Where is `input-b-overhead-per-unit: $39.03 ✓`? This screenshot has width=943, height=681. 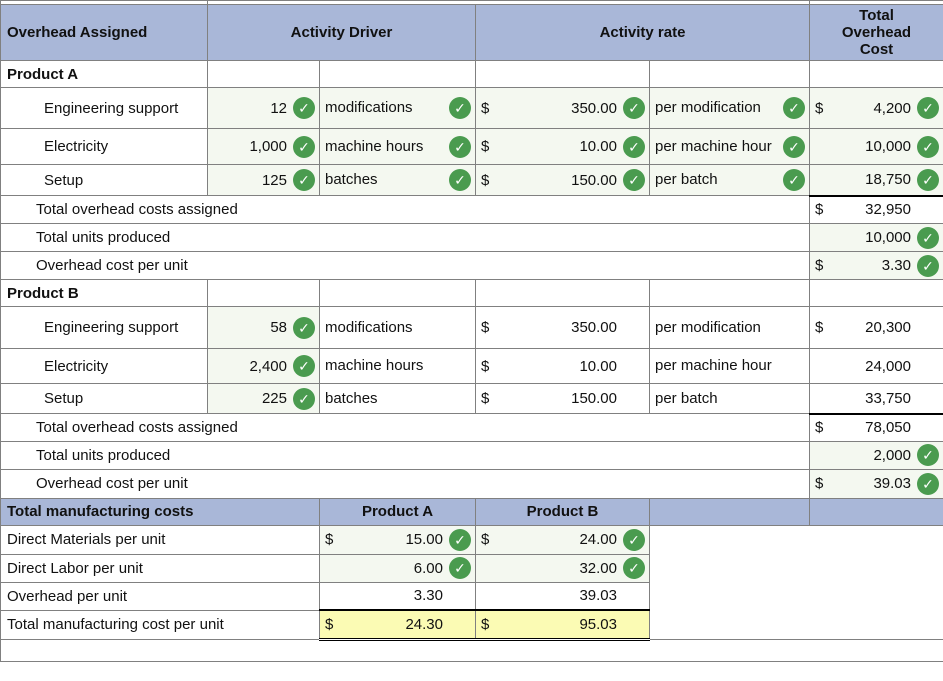
input-b-overhead-per-unit: $39.03 ✓ is located at coordinates (876, 483).